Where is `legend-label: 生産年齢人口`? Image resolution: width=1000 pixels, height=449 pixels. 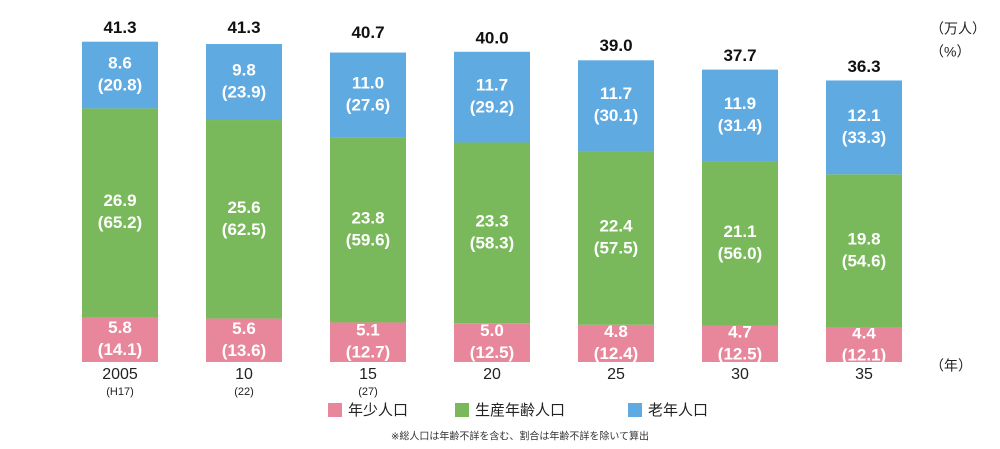 legend-label: 生産年齢人口 is located at coordinates (520, 410).